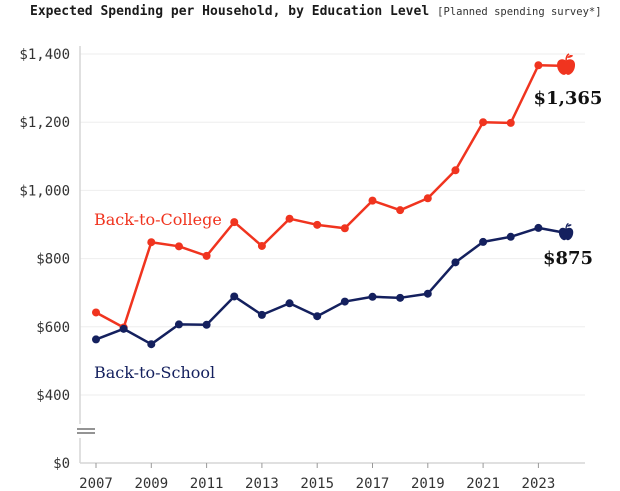 This screenshot has height=491, width=620. What do you see at coordinates (262, 483) in the screenshot?
I see `x-tick-label: 2013` at bounding box center [262, 483].